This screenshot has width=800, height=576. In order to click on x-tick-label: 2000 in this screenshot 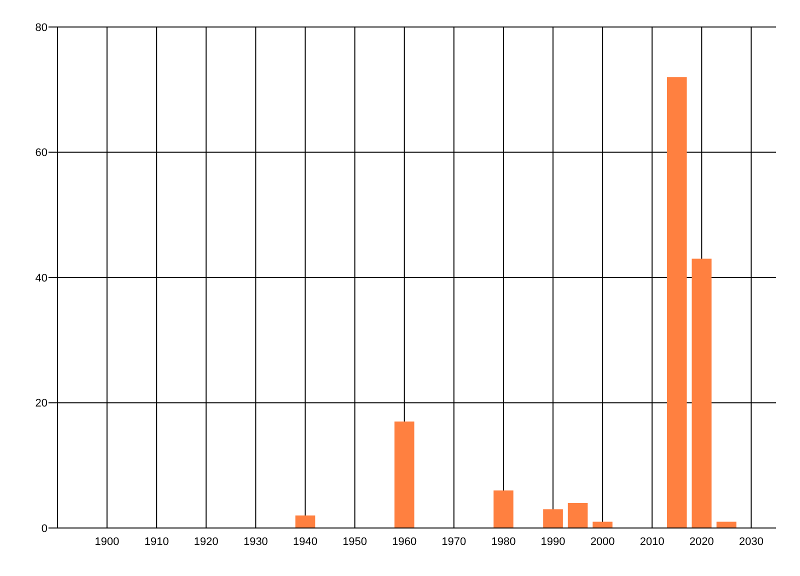, I will do `click(602, 542)`.